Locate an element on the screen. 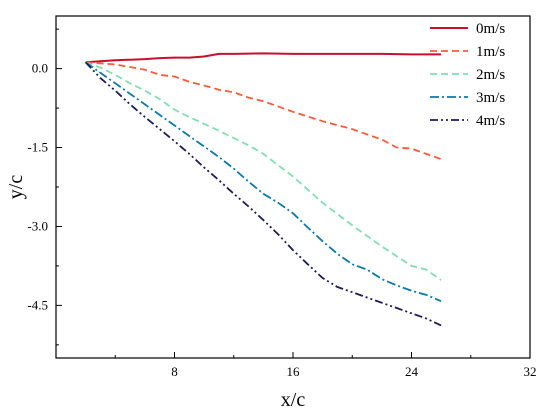 This screenshot has width=550, height=415. y-axis-ticks: 0.0 -1.5 -3.0 -4.5 is located at coordinates (44, 187).